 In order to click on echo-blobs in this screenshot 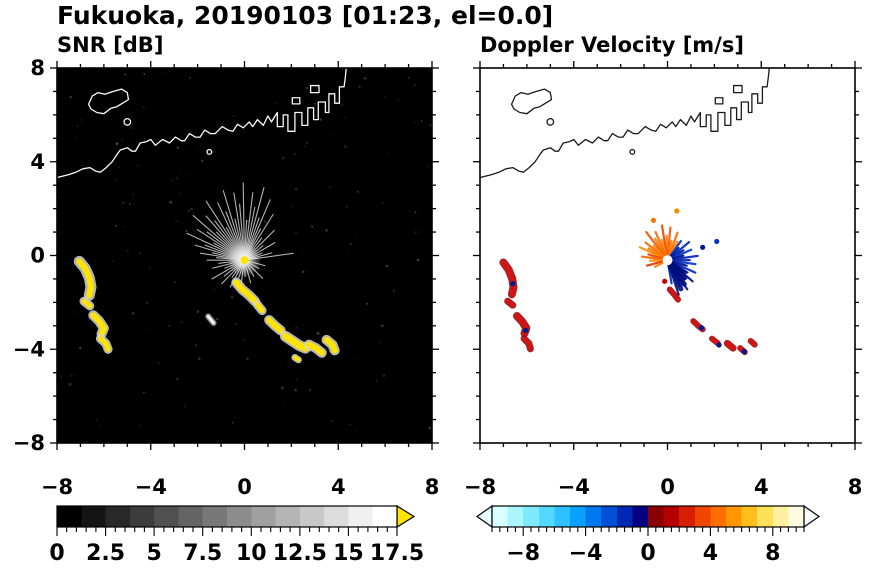, I will do `click(206, 309)`.